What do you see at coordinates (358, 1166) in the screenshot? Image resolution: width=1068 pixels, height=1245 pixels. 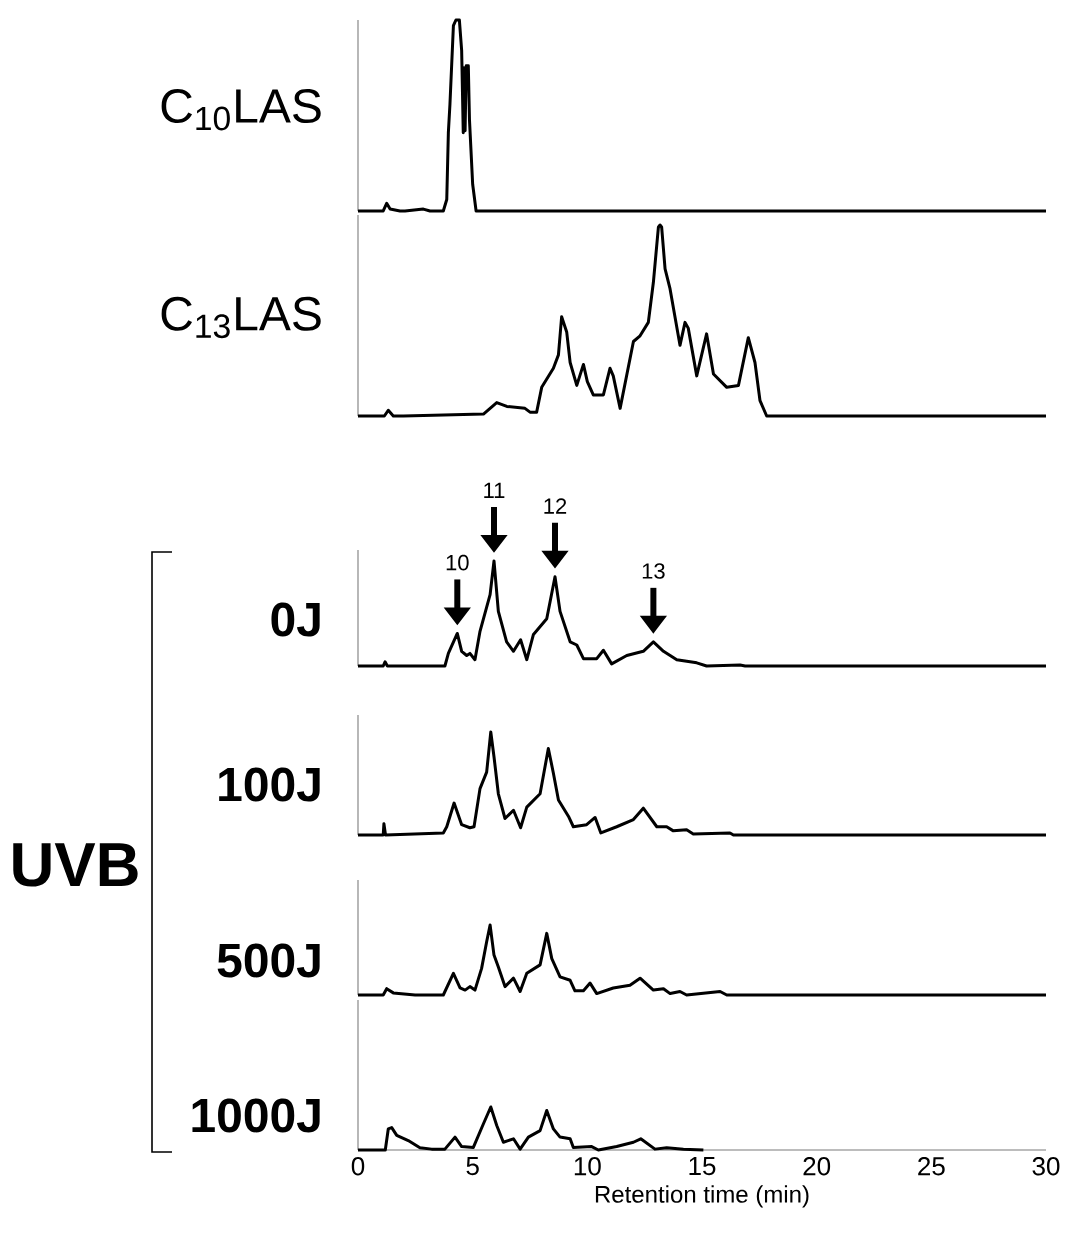 I see `x-tick-label: 0` at bounding box center [358, 1166].